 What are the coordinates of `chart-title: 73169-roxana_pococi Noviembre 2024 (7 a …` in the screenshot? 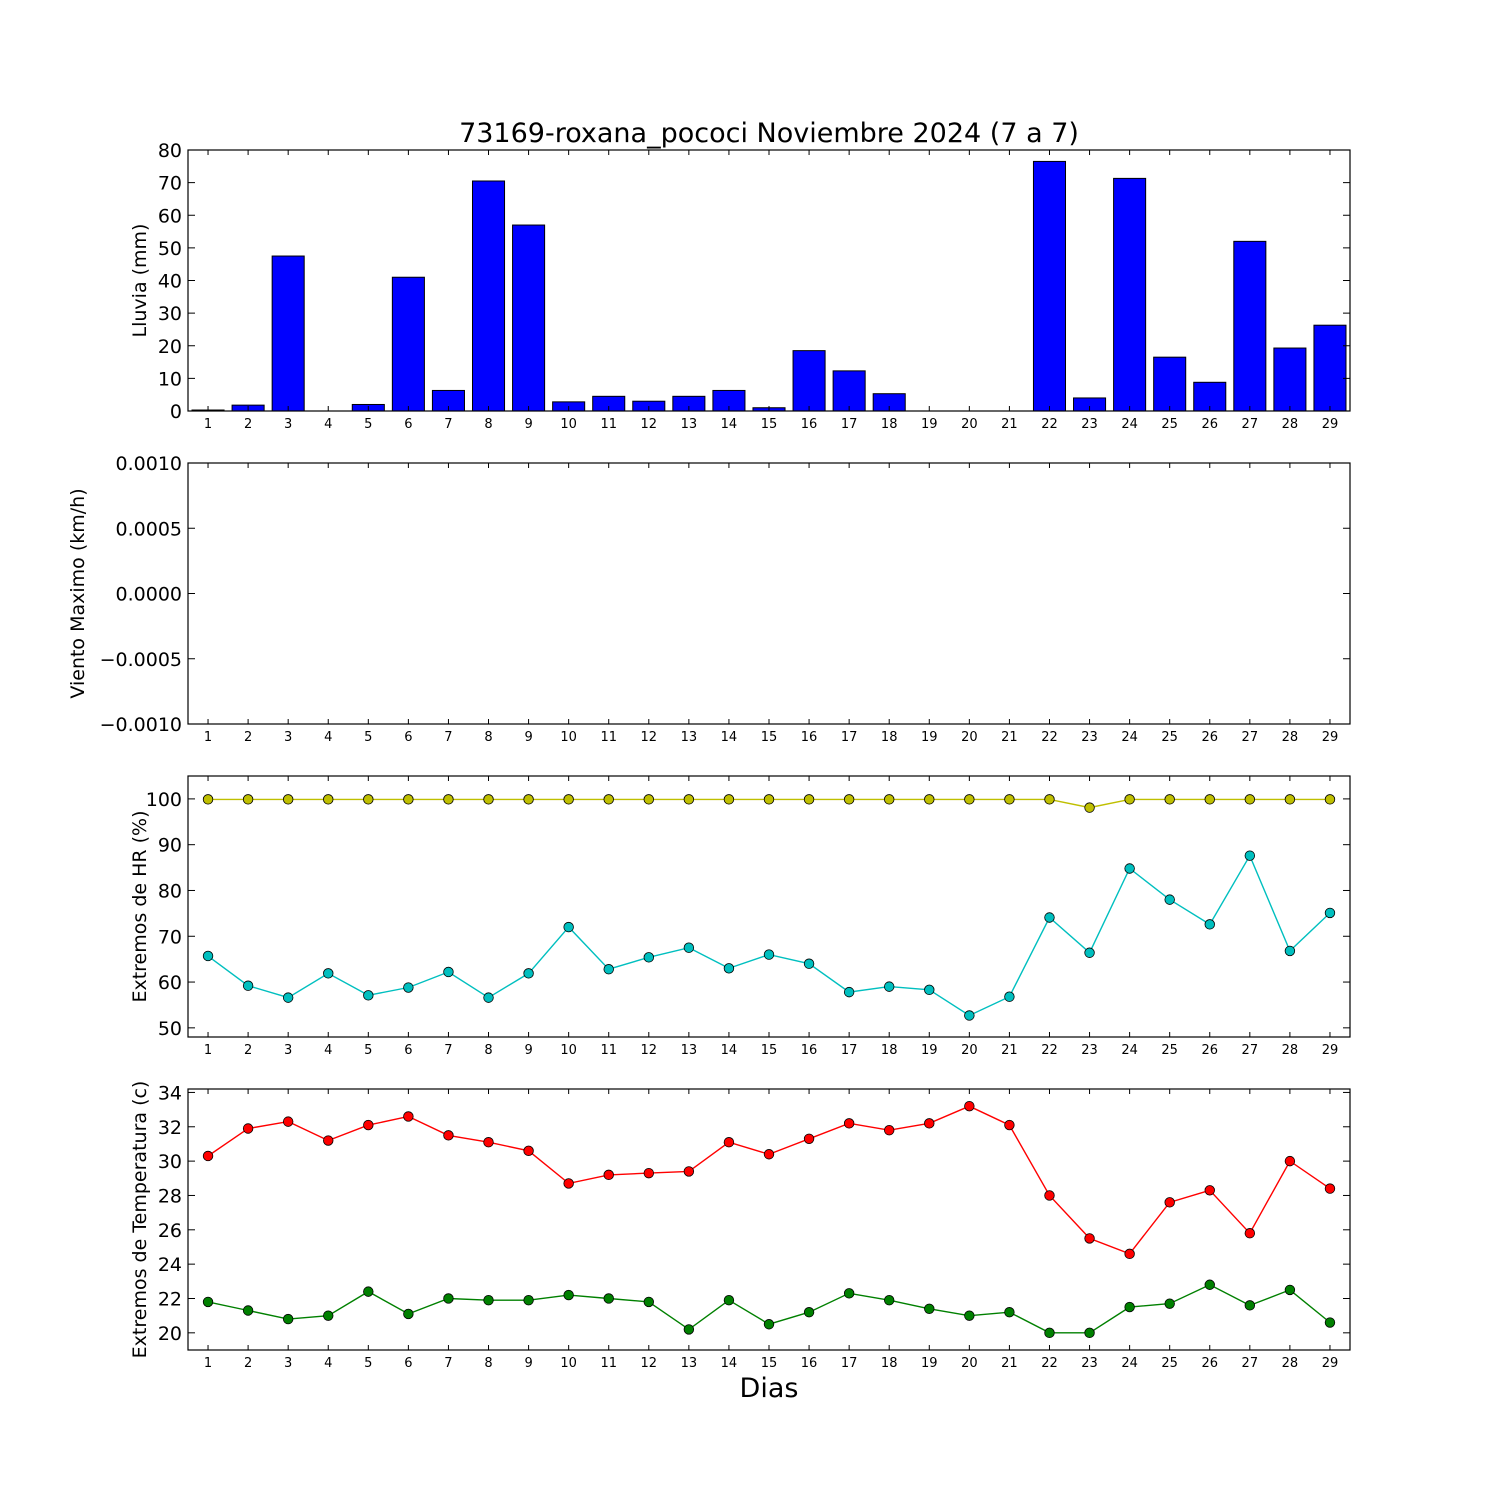 It's located at (769, 133).